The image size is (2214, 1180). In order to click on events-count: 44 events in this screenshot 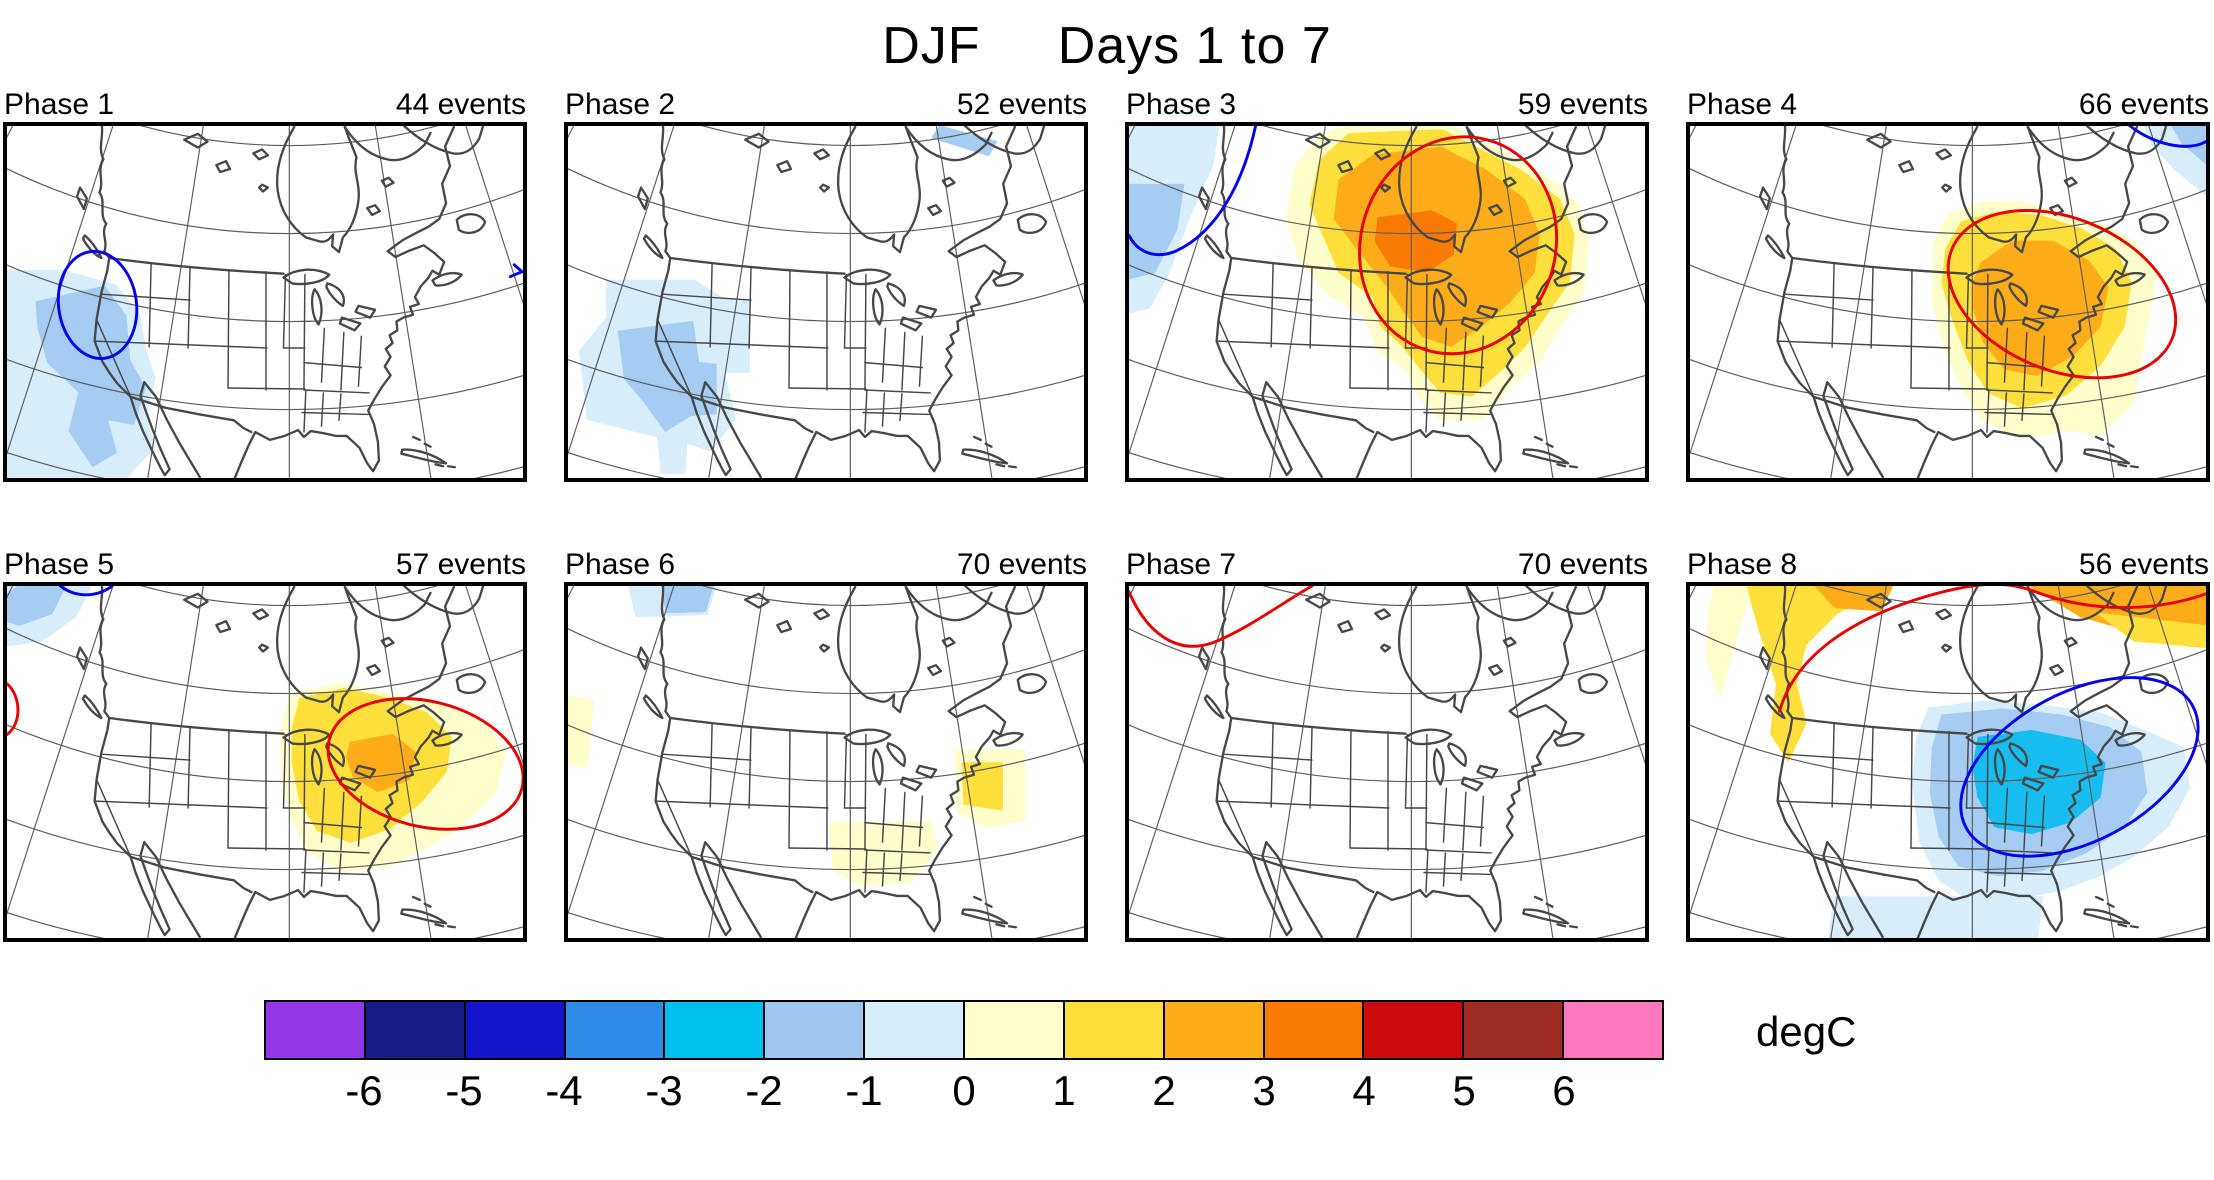, I will do `click(460, 104)`.